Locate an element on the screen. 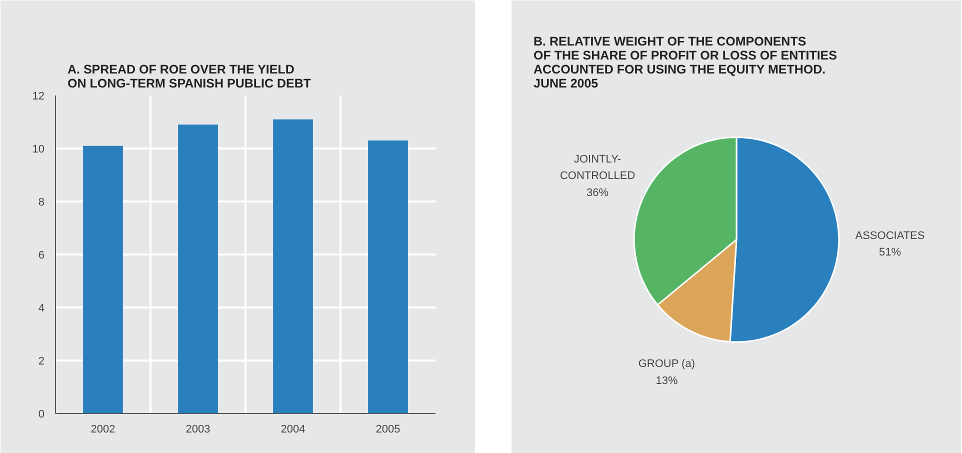 The image size is (962, 453). data-label: 13% is located at coordinates (667, 380).